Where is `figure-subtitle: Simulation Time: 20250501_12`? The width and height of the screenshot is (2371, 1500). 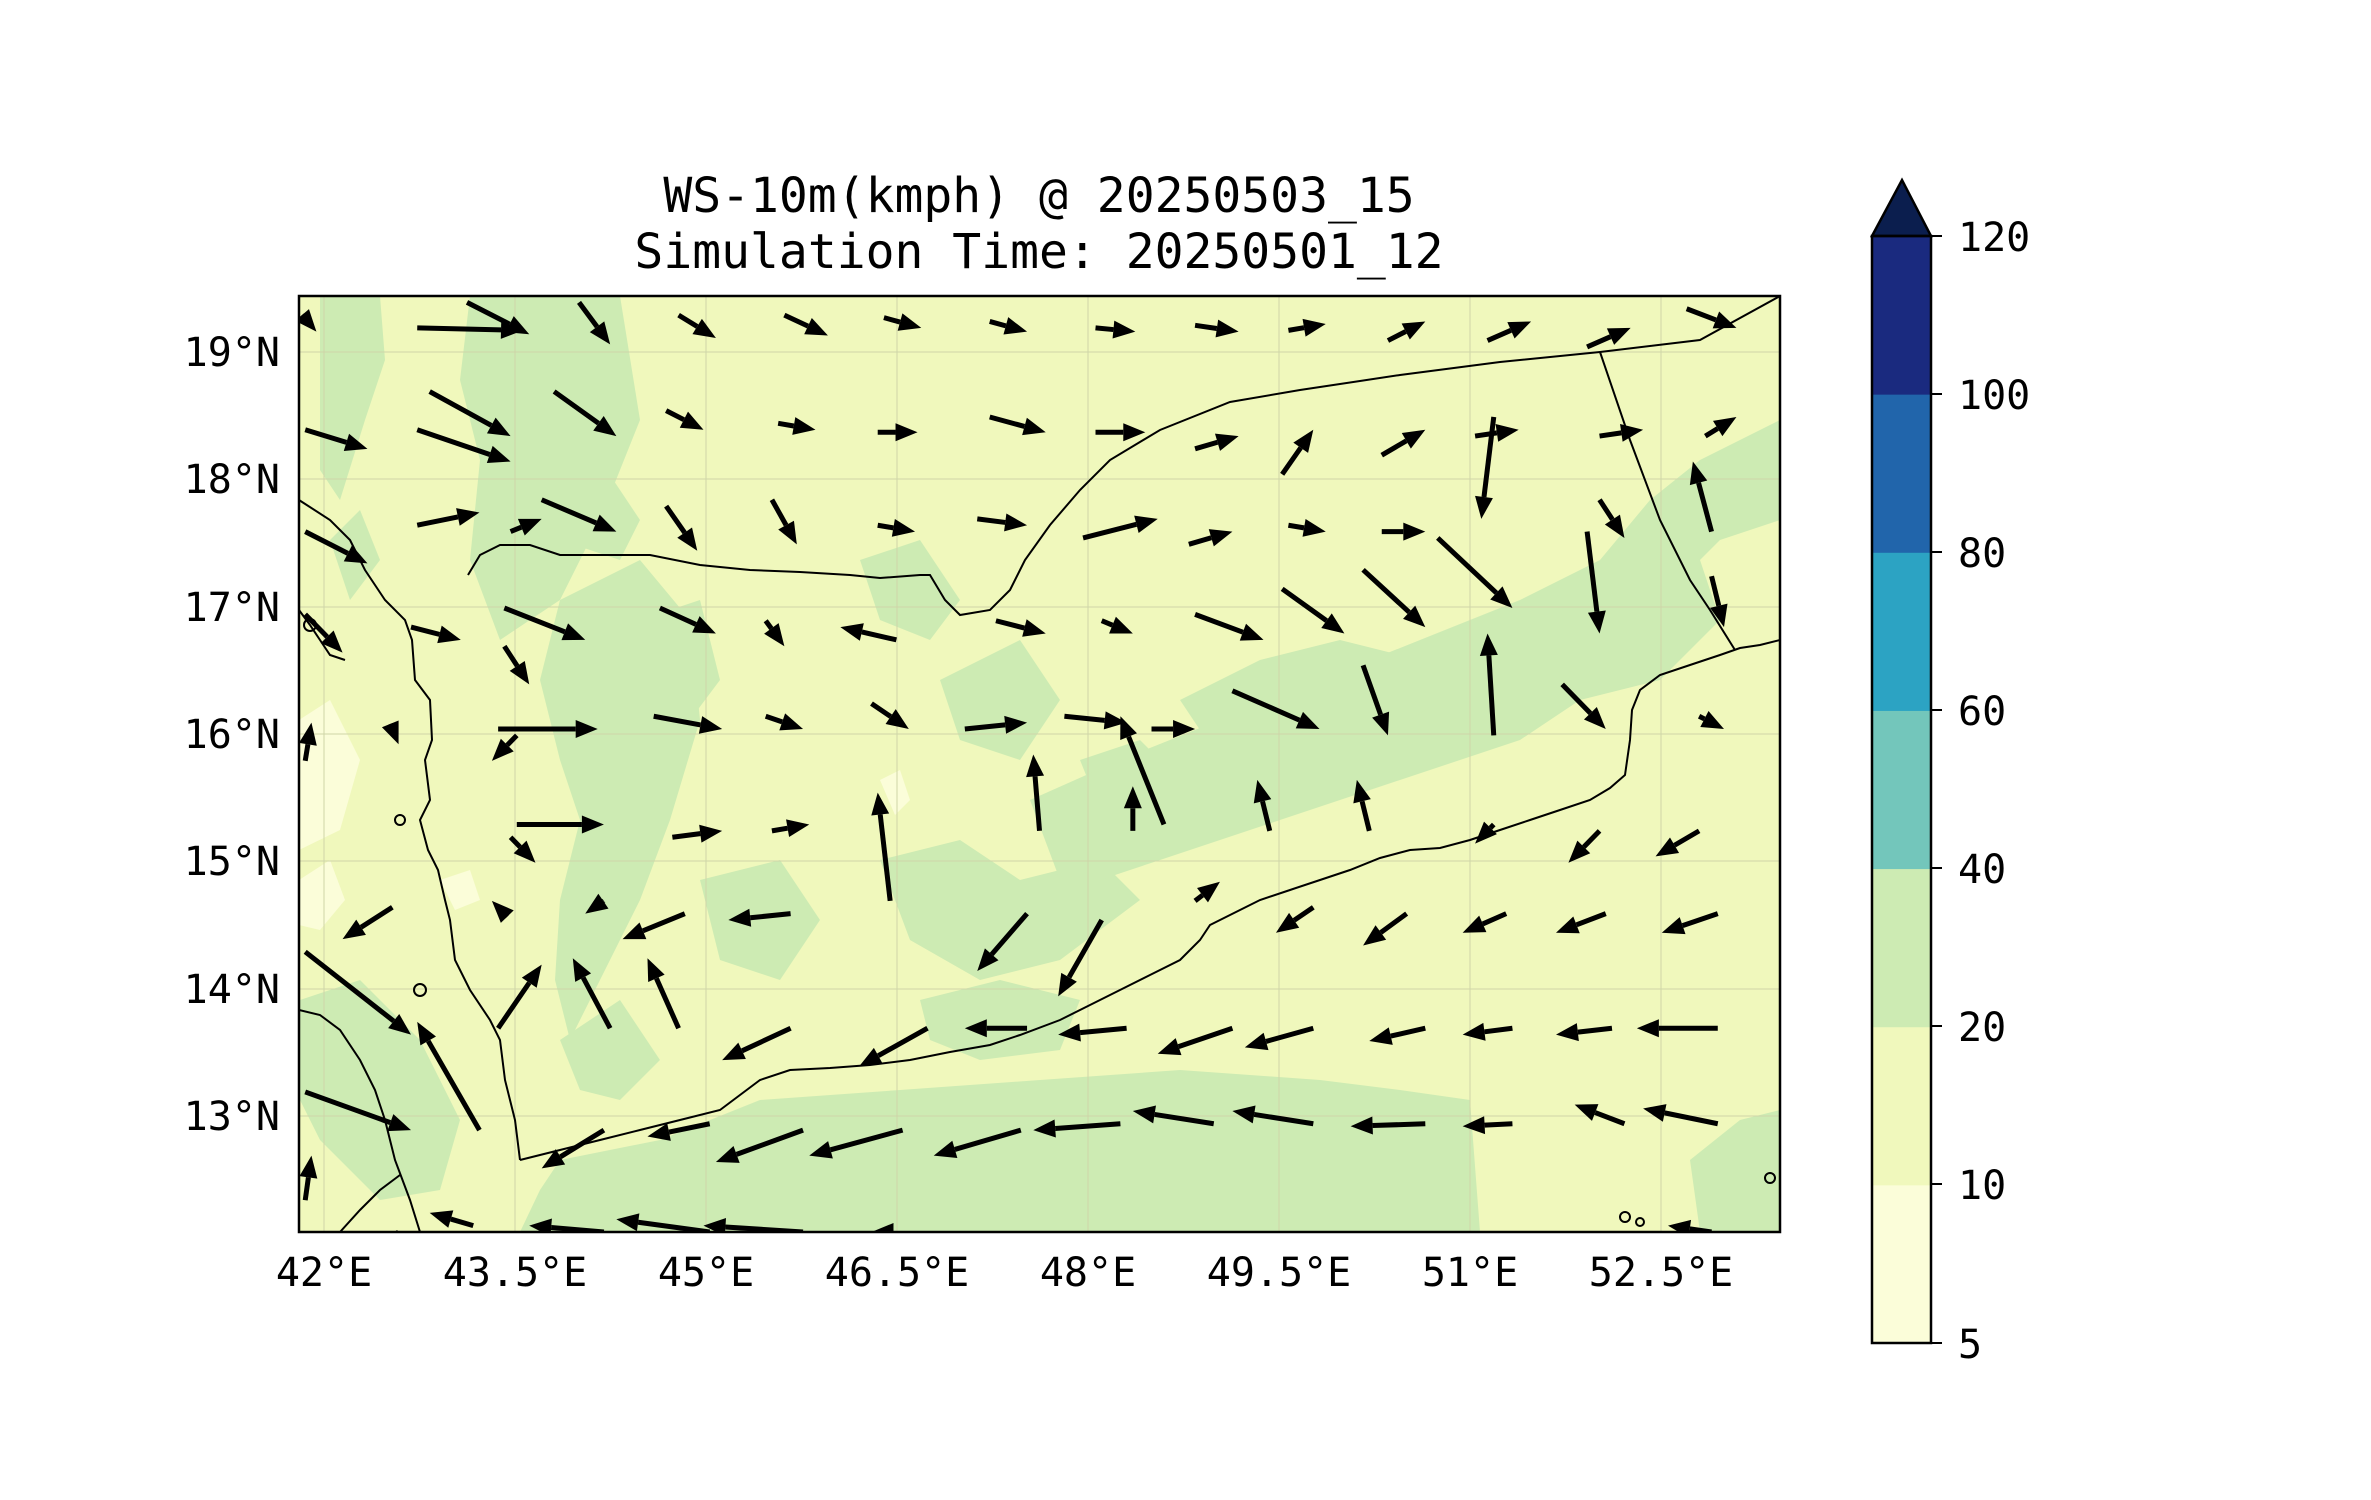 figure-subtitle: Simulation Time: 20250501_12 is located at coordinates (1038, 252).